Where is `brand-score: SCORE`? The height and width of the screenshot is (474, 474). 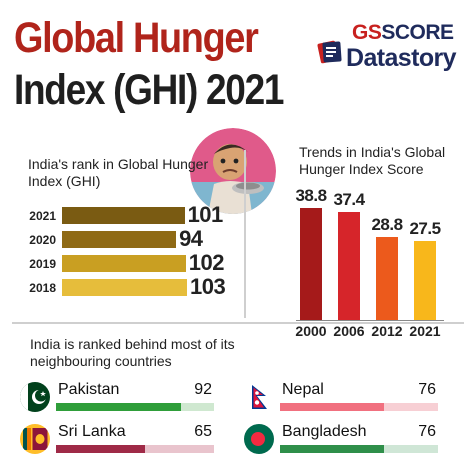 brand-score: SCORE is located at coordinates (417, 32).